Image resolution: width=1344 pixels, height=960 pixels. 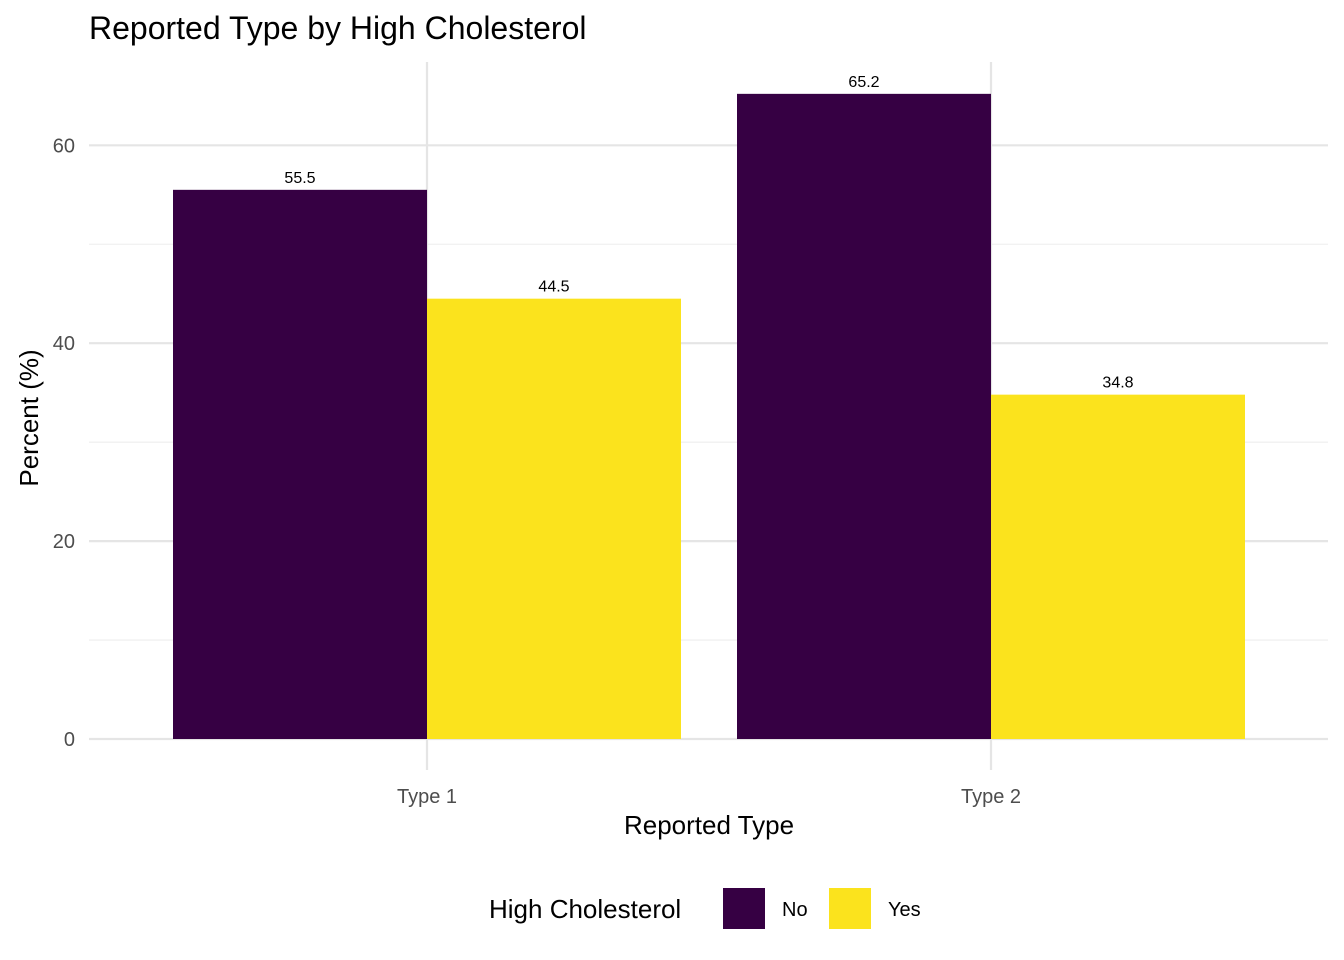 I want to click on bar-type-1-no, so click(x=300, y=464).